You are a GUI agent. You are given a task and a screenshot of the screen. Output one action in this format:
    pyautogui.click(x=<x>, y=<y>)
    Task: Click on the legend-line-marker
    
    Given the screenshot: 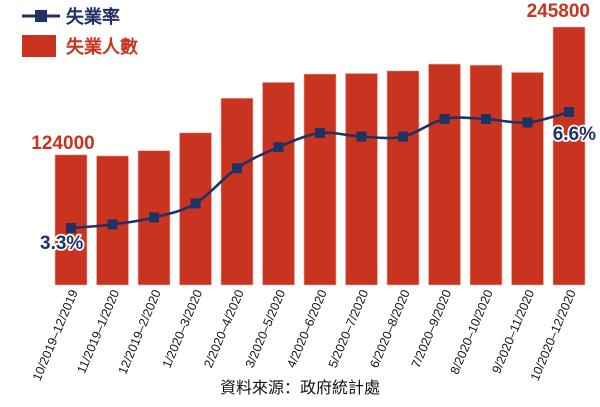 What is the action you would take?
    pyautogui.click(x=41, y=16)
    